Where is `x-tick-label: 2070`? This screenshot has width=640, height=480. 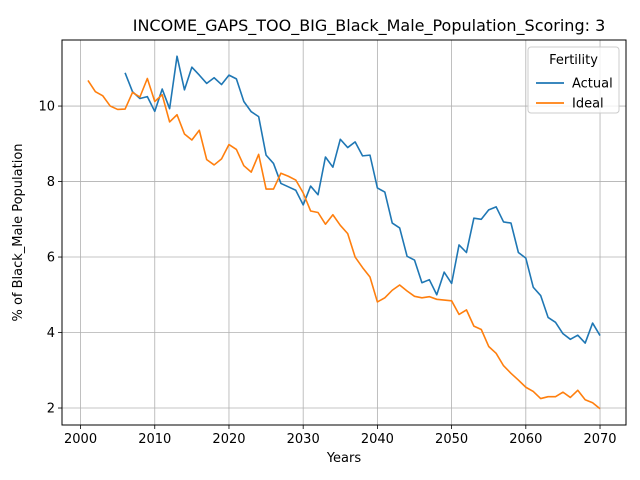 x-tick-label: 2070 is located at coordinates (599, 439).